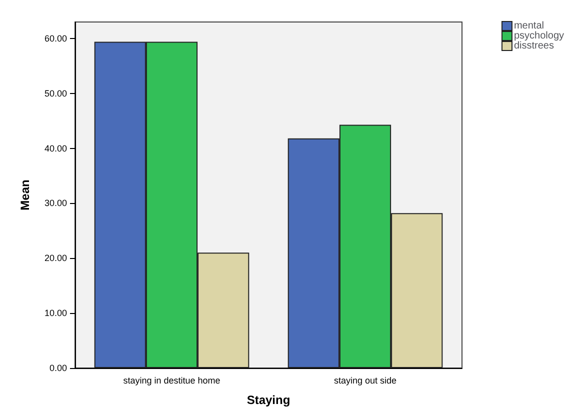  What do you see at coordinates (58, 368) in the screenshot?
I see `y-tick-label: 0.00` at bounding box center [58, 368].